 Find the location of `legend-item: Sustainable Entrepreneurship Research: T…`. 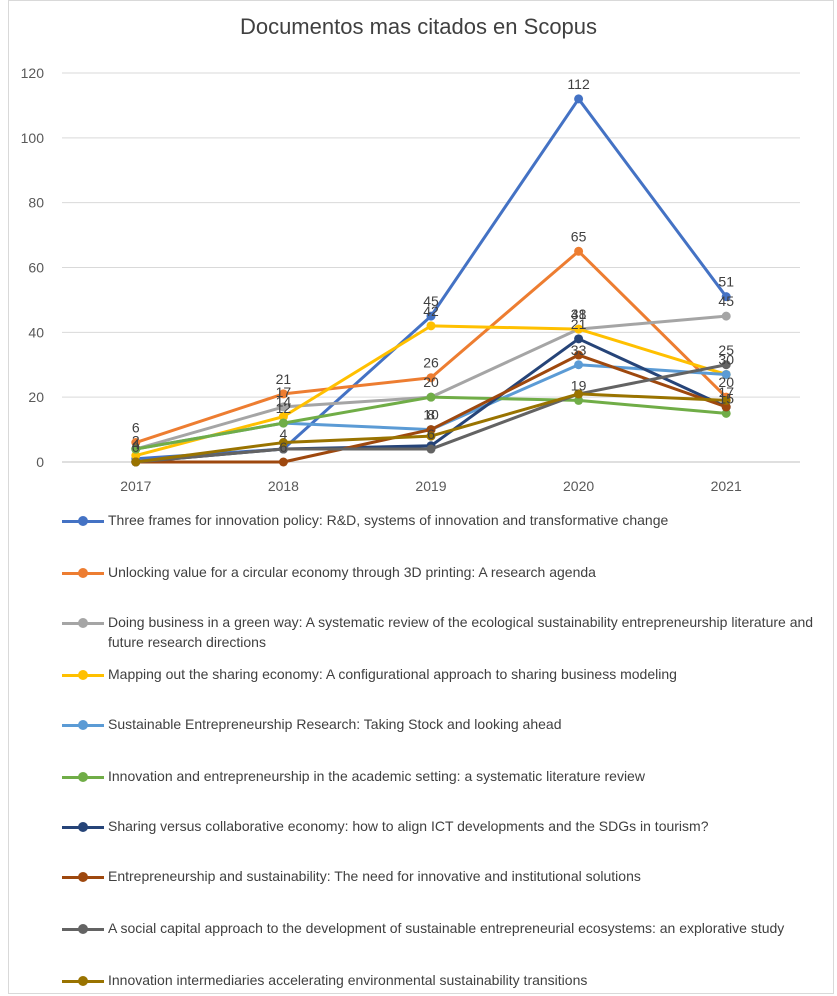

legend-item: Sustainable Entrepreneurship Research: T… is located at coordinates (311, 724).